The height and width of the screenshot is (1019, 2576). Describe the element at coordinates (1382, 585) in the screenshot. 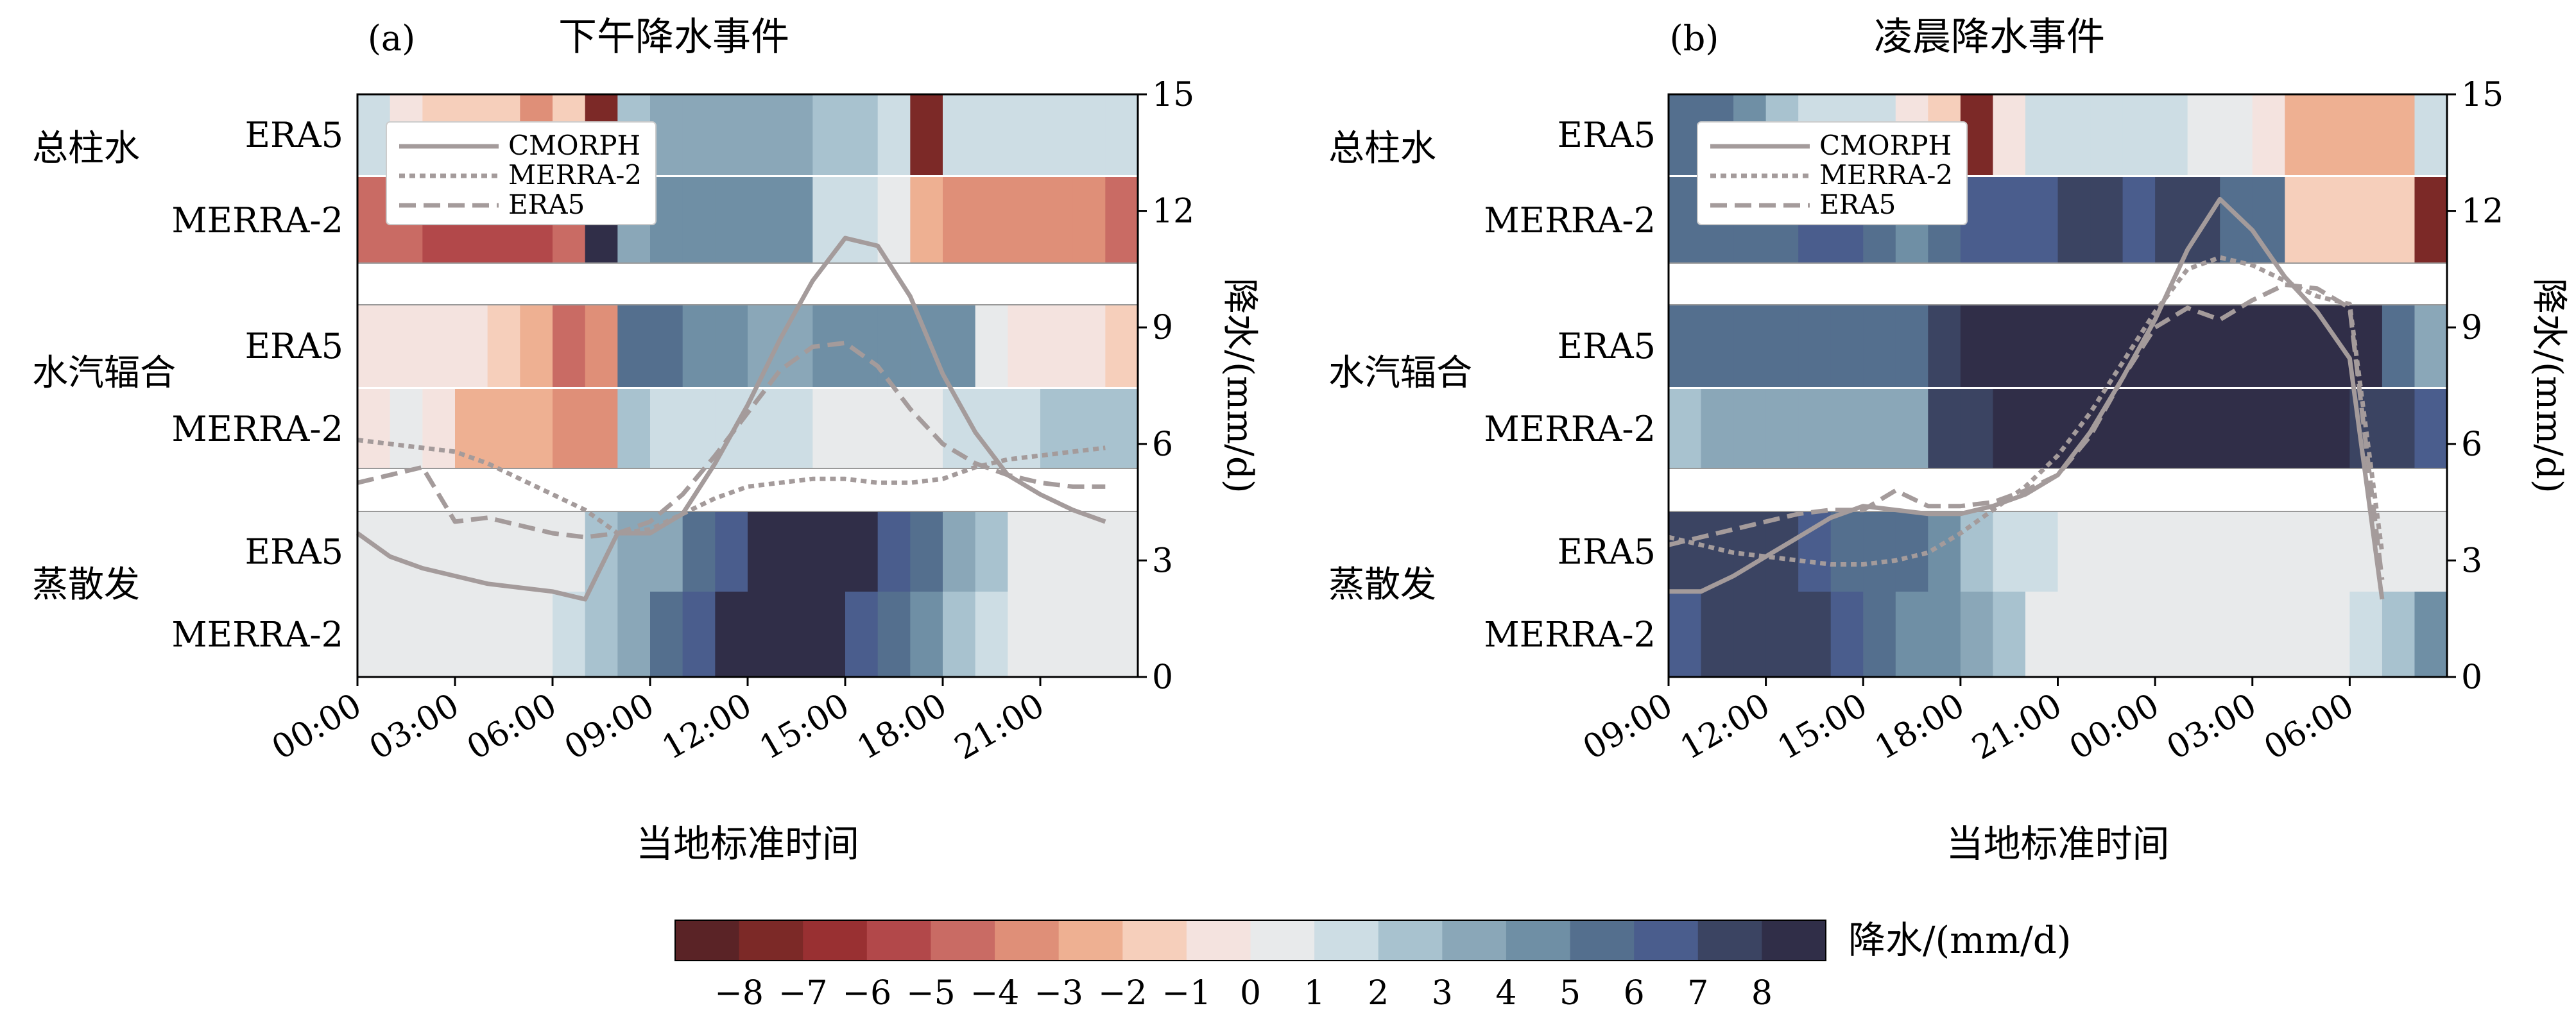

I see `group-label: 蒸散发` at that location.